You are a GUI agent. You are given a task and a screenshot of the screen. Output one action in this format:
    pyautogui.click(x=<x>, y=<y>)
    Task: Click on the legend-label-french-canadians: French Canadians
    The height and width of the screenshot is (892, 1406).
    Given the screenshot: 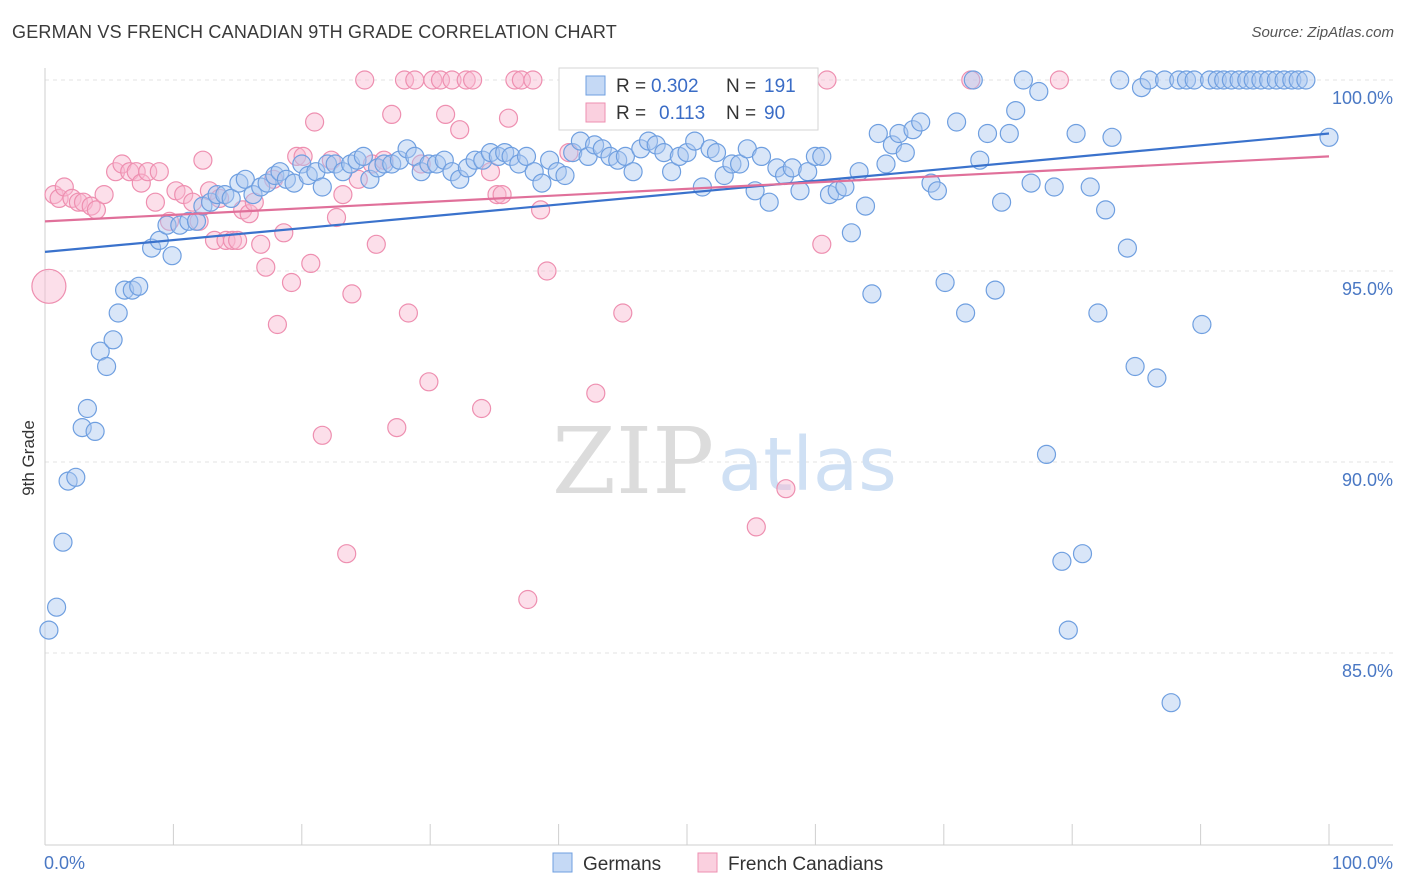 What is the action you would take?
    pyautogui.click(x=805, y=864)
    